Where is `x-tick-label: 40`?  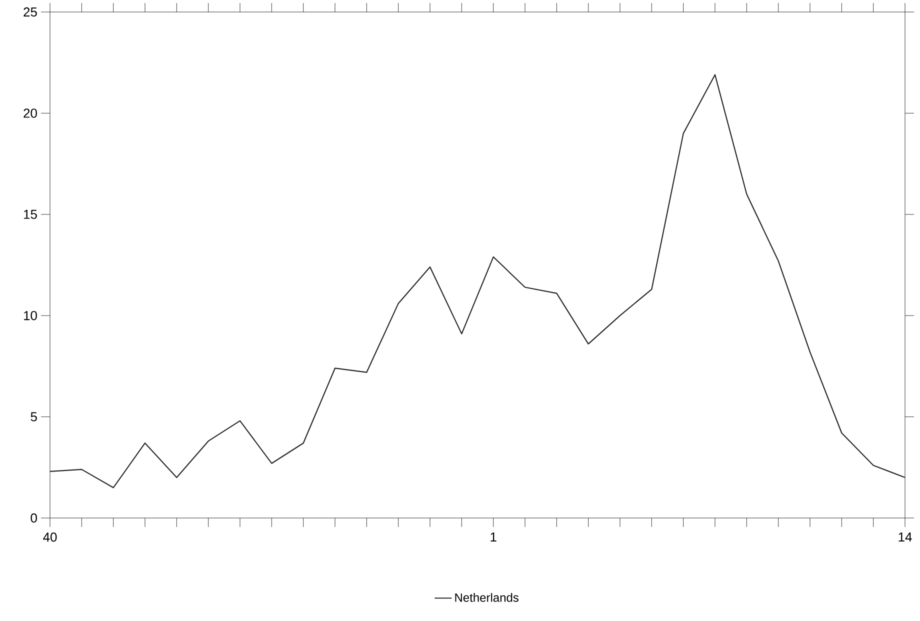 x-tick-label: 40 is located at coordinates (50, 537).